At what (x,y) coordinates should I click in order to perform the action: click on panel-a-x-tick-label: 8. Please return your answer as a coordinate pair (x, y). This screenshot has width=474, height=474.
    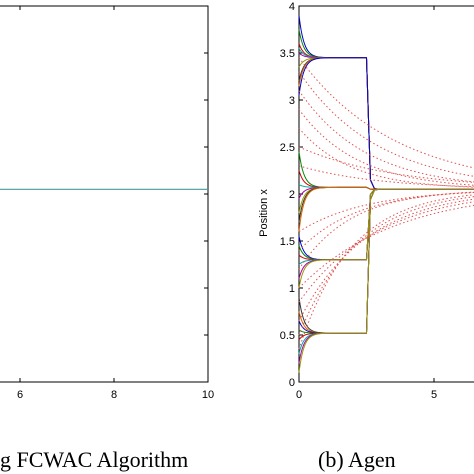
    Looking at the image, I should click on (114, 395).